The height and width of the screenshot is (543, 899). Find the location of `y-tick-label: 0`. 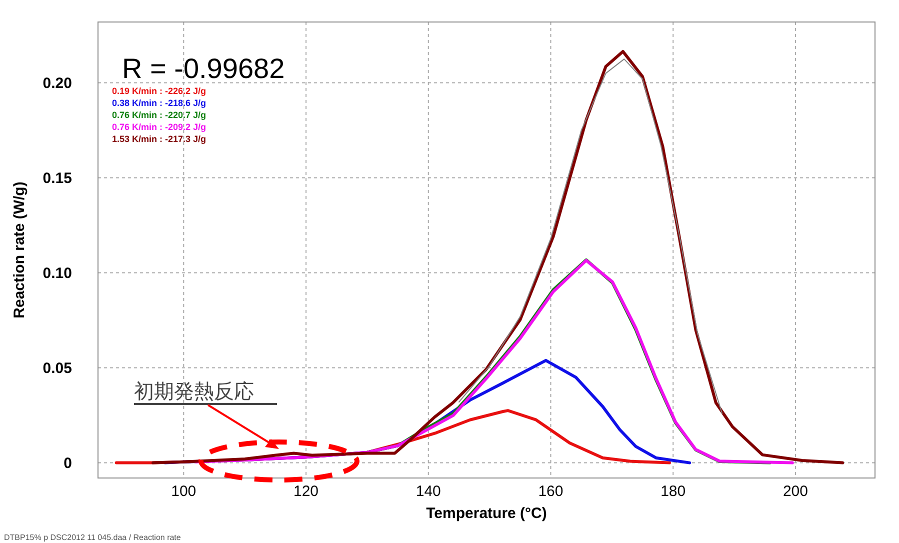

y-tick-label: 0 is located at coordinates (68, 463).